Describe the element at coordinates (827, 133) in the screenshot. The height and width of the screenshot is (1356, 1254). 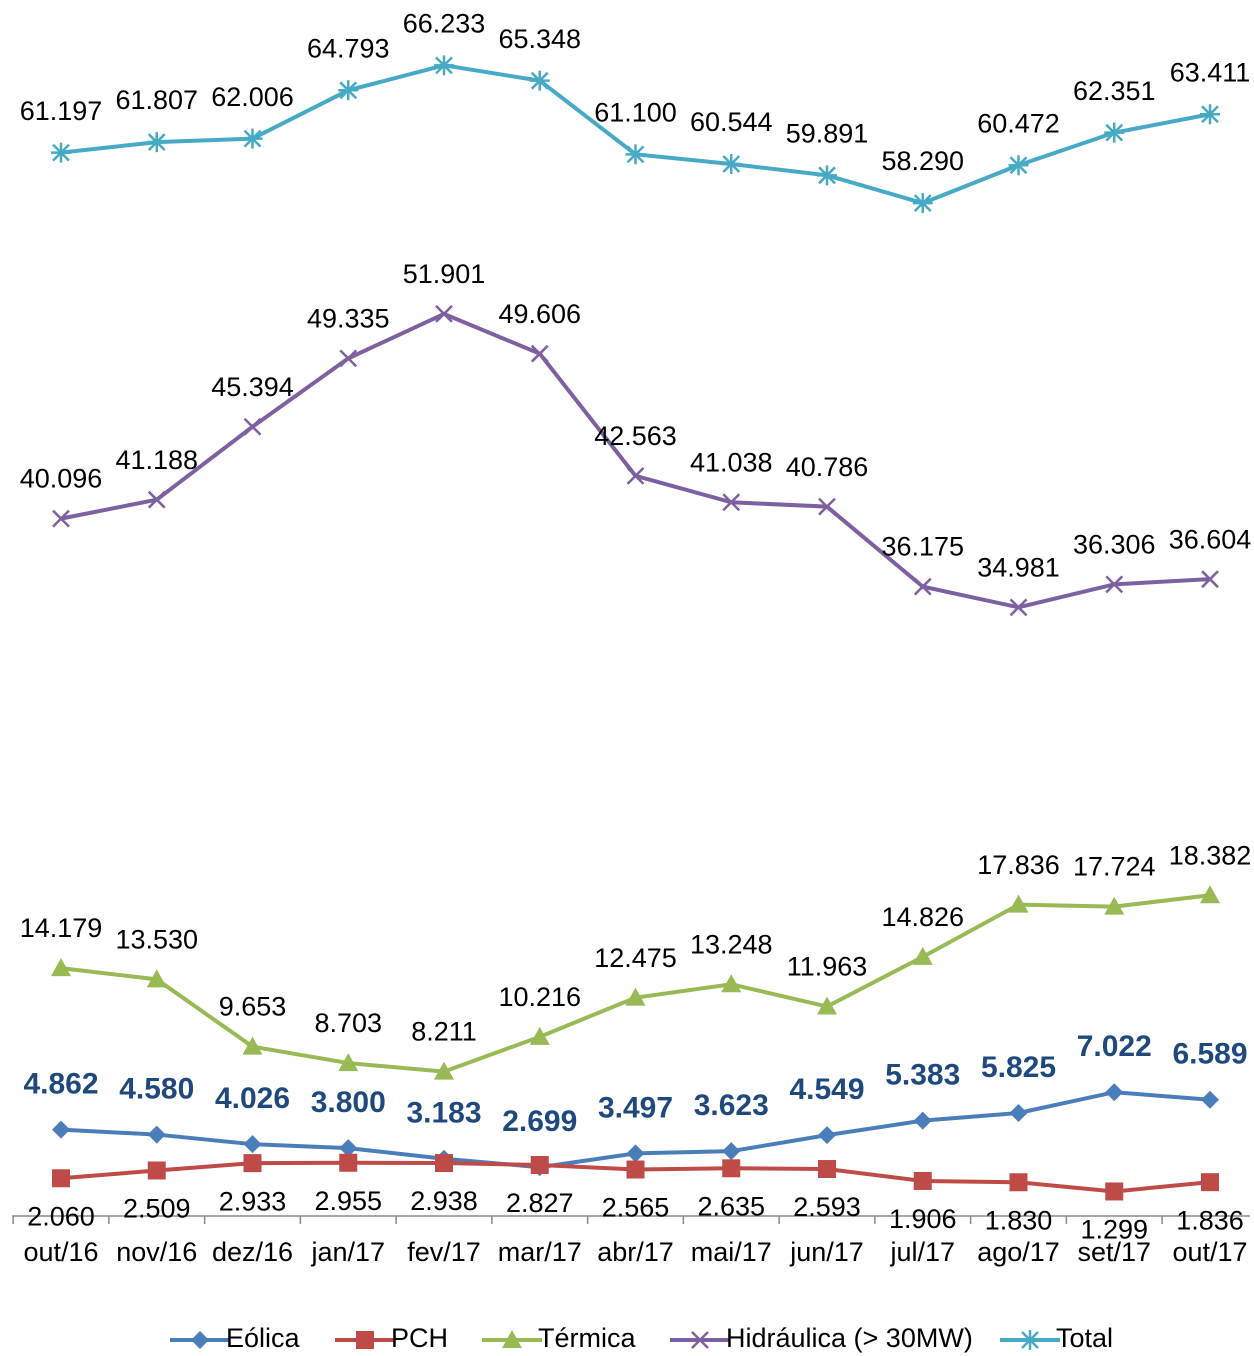
I see `data-label: 59.891` at that location.